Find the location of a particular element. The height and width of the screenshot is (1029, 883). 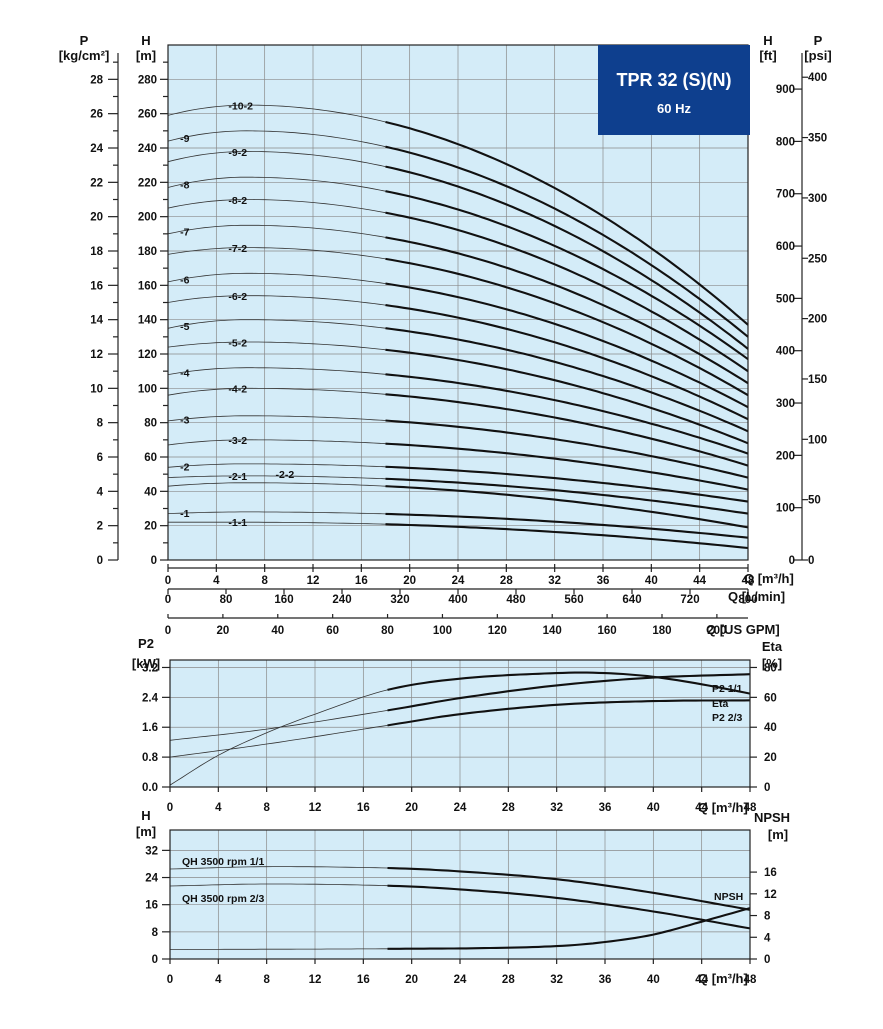

head-curve-label-4-2: -4-2 is located at coordinates (237, 390).